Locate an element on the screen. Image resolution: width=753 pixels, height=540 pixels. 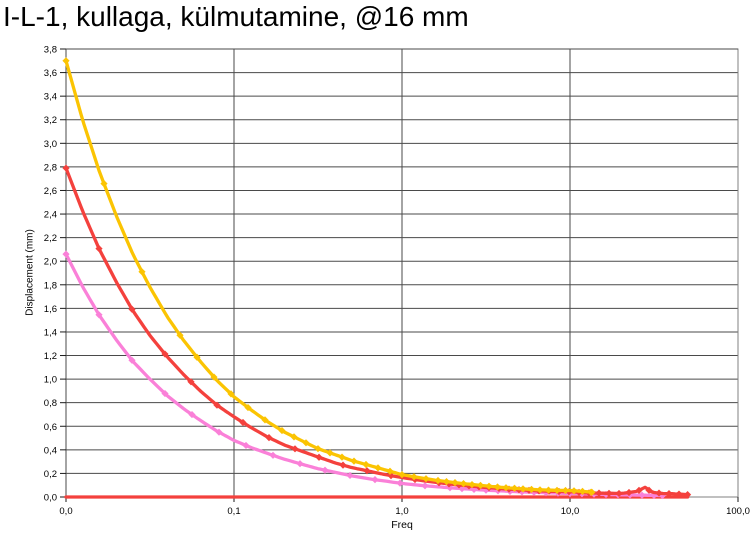
y-tick-label: 3,4 is located at coordinates (50, 97).